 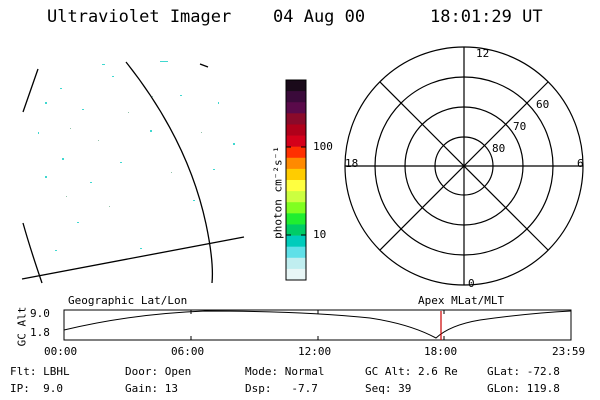 What do you see at coordinates (278, 192) in the screenshot?
I see `colorbar-unit-label: photon cm⁻²s⁻¹` at bounding box center [278, 192].